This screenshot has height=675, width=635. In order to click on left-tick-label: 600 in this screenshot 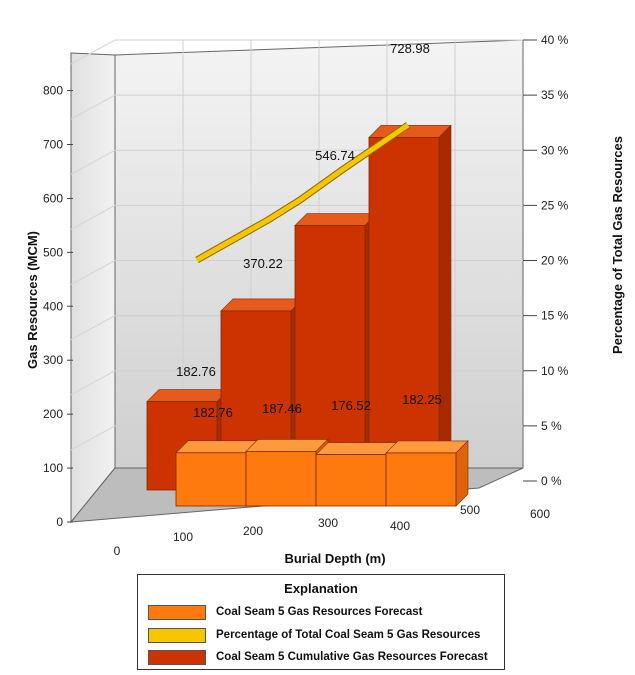, I will do `click(53, 198)`.